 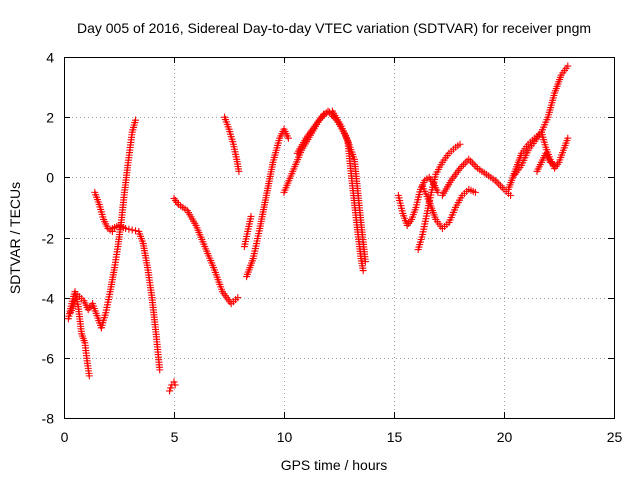 I want to click on y-tick-label: 0, so click(x=50, y=178).